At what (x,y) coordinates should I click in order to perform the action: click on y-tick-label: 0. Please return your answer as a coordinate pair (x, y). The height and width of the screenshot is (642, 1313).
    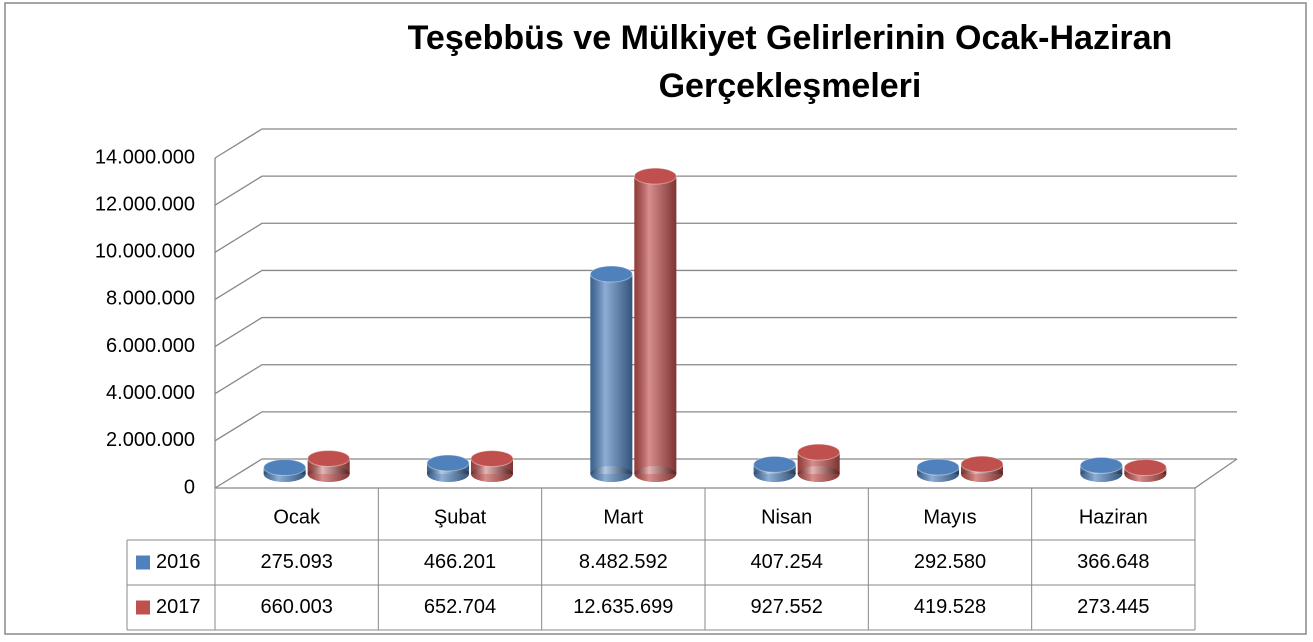
    Looking at the image, I should click on (189, 487).